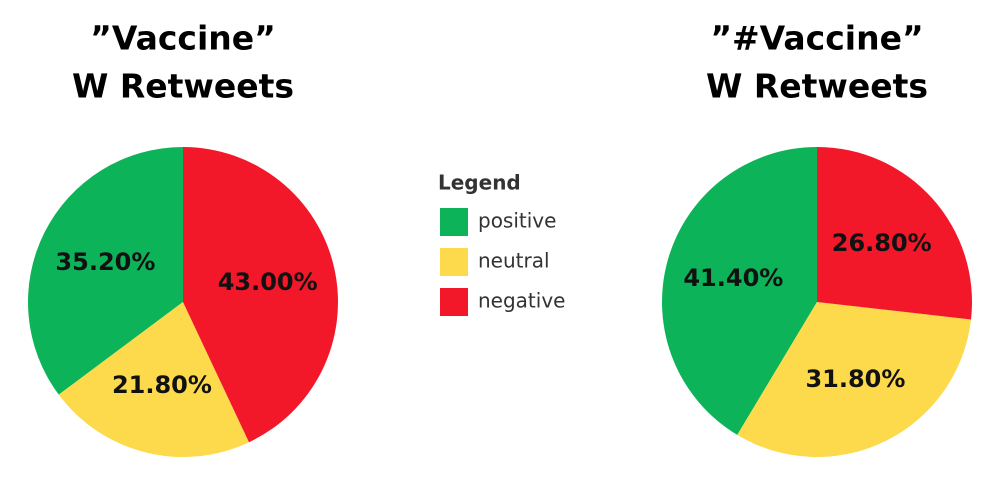 This screenshot has height=482, width=998. I want to click on value-label: 31.80%, so click(855, 379).